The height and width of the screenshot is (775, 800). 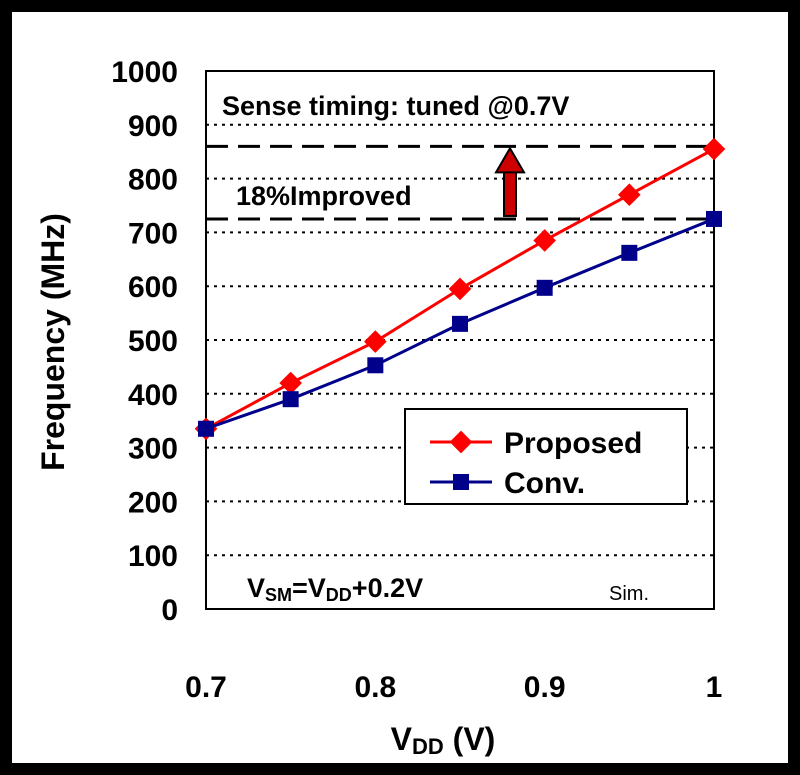 What do you see at coordinates (153, 449) in the screenshot?
I see `y-tick-label-3: 300` at bounding box center [153, 449].